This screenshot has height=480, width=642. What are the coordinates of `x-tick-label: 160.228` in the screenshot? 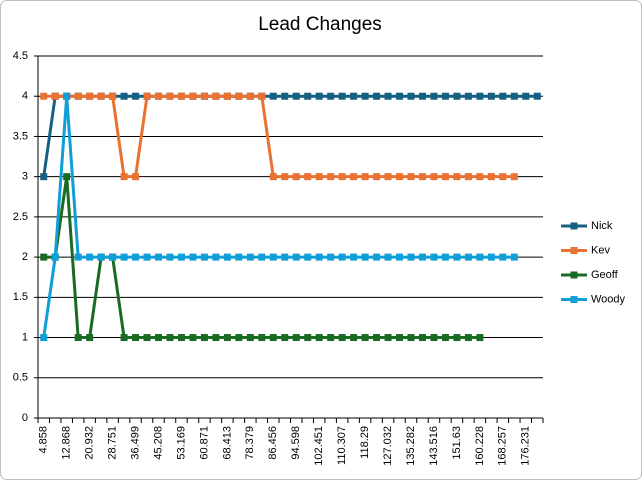 It's located at (480, 446).